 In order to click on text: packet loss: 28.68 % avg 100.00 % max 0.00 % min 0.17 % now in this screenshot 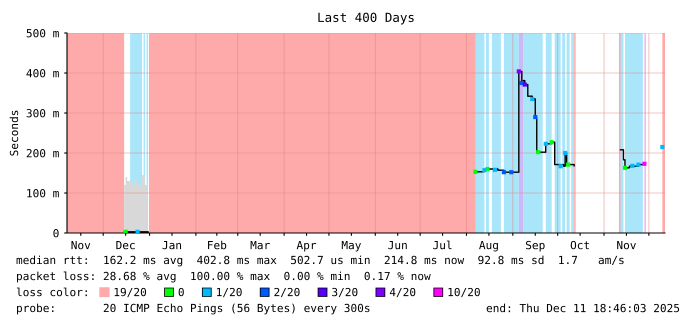, I will do `click(224, 277)`.